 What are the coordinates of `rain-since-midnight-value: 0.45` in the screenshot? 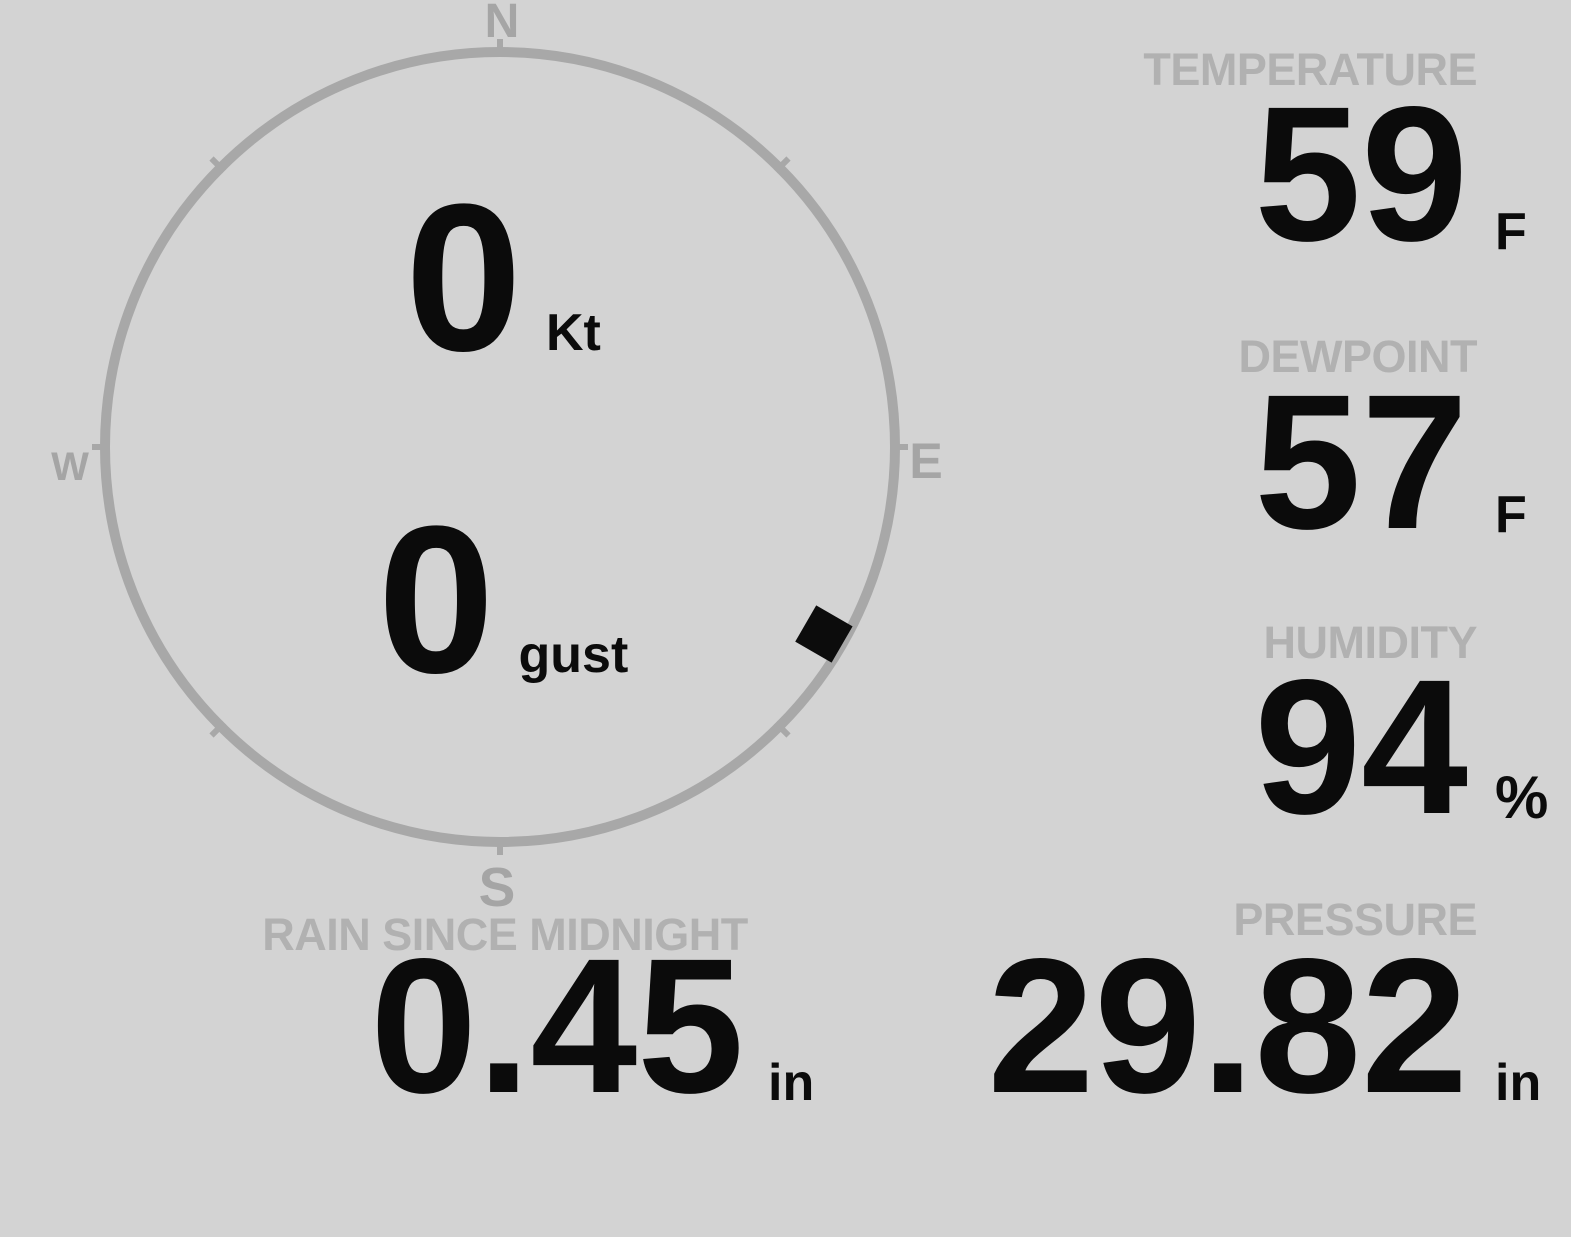 It's located at (557, 1025).